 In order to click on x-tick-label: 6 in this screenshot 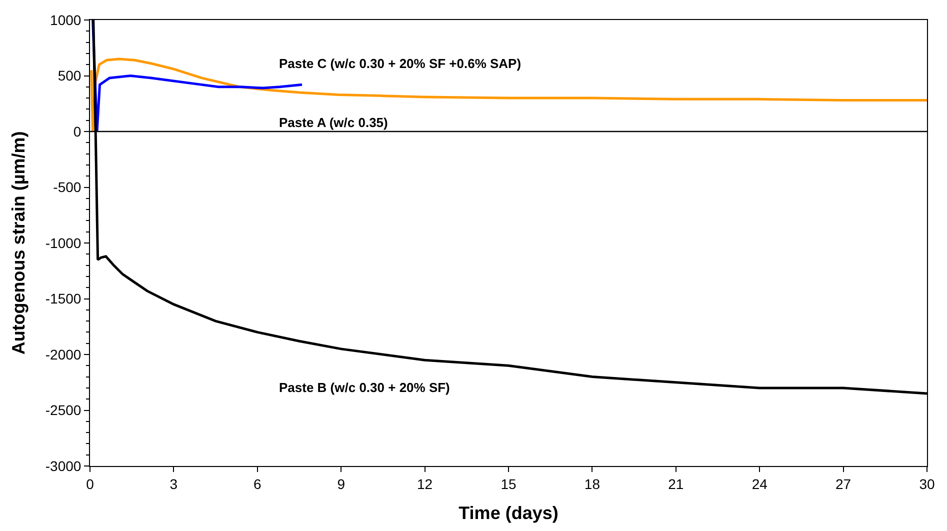, I will do `click(258, 484)`.